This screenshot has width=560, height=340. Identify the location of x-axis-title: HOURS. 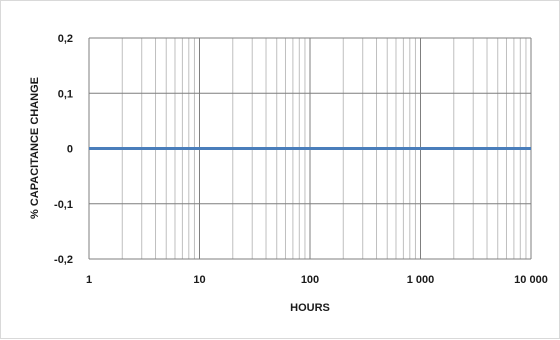
(310, 308).